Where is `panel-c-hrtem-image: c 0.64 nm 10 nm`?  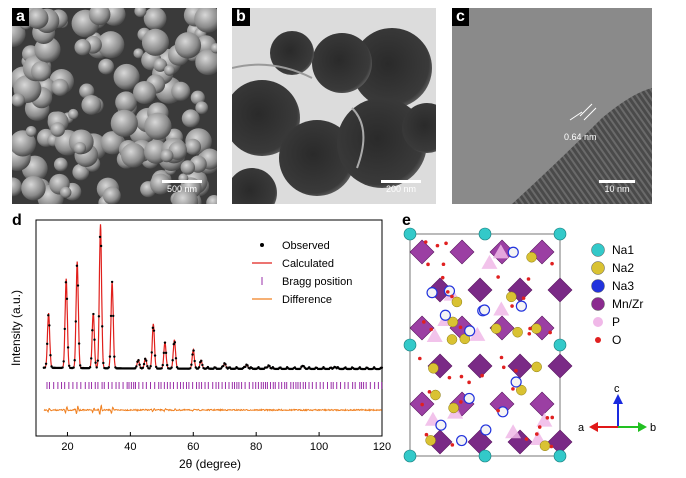
panel-c-hrtem-image: c 0.64 nm 10 nm is located at coordinates (552, 106).